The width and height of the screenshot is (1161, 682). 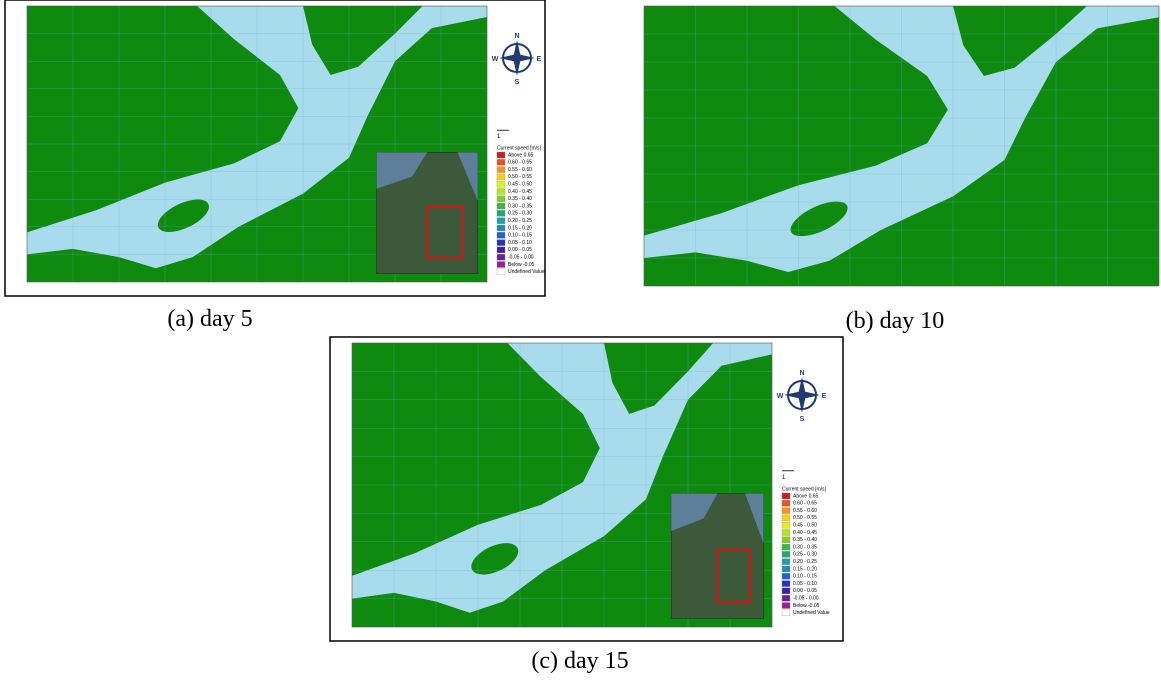 What do you see at coordinates (895, 321) in the screenshot?
I see `panel-caption: (b) day 10` at bounding box center [895, 321].